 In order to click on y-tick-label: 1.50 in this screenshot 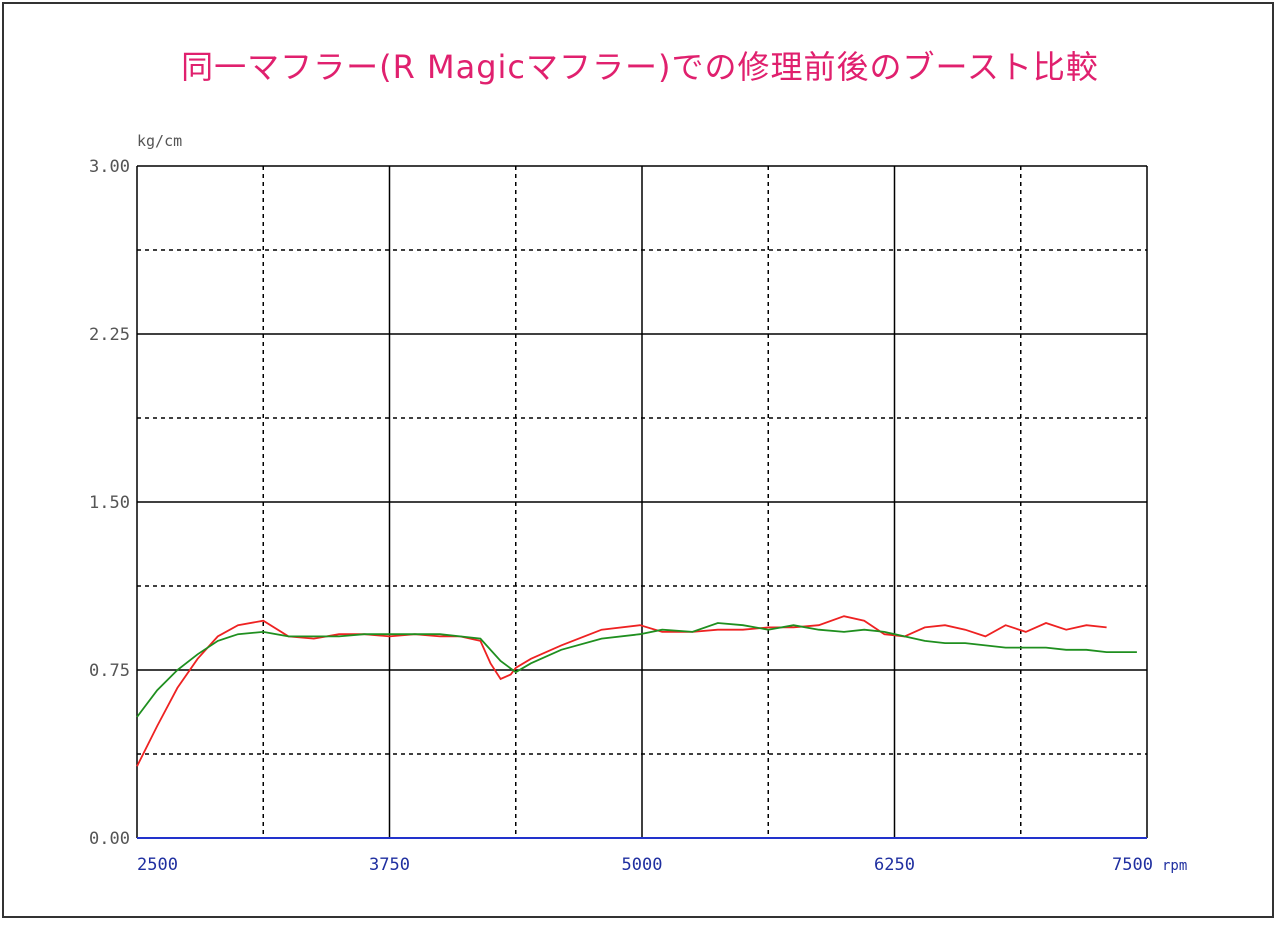, I will do `click(109, 503)`.